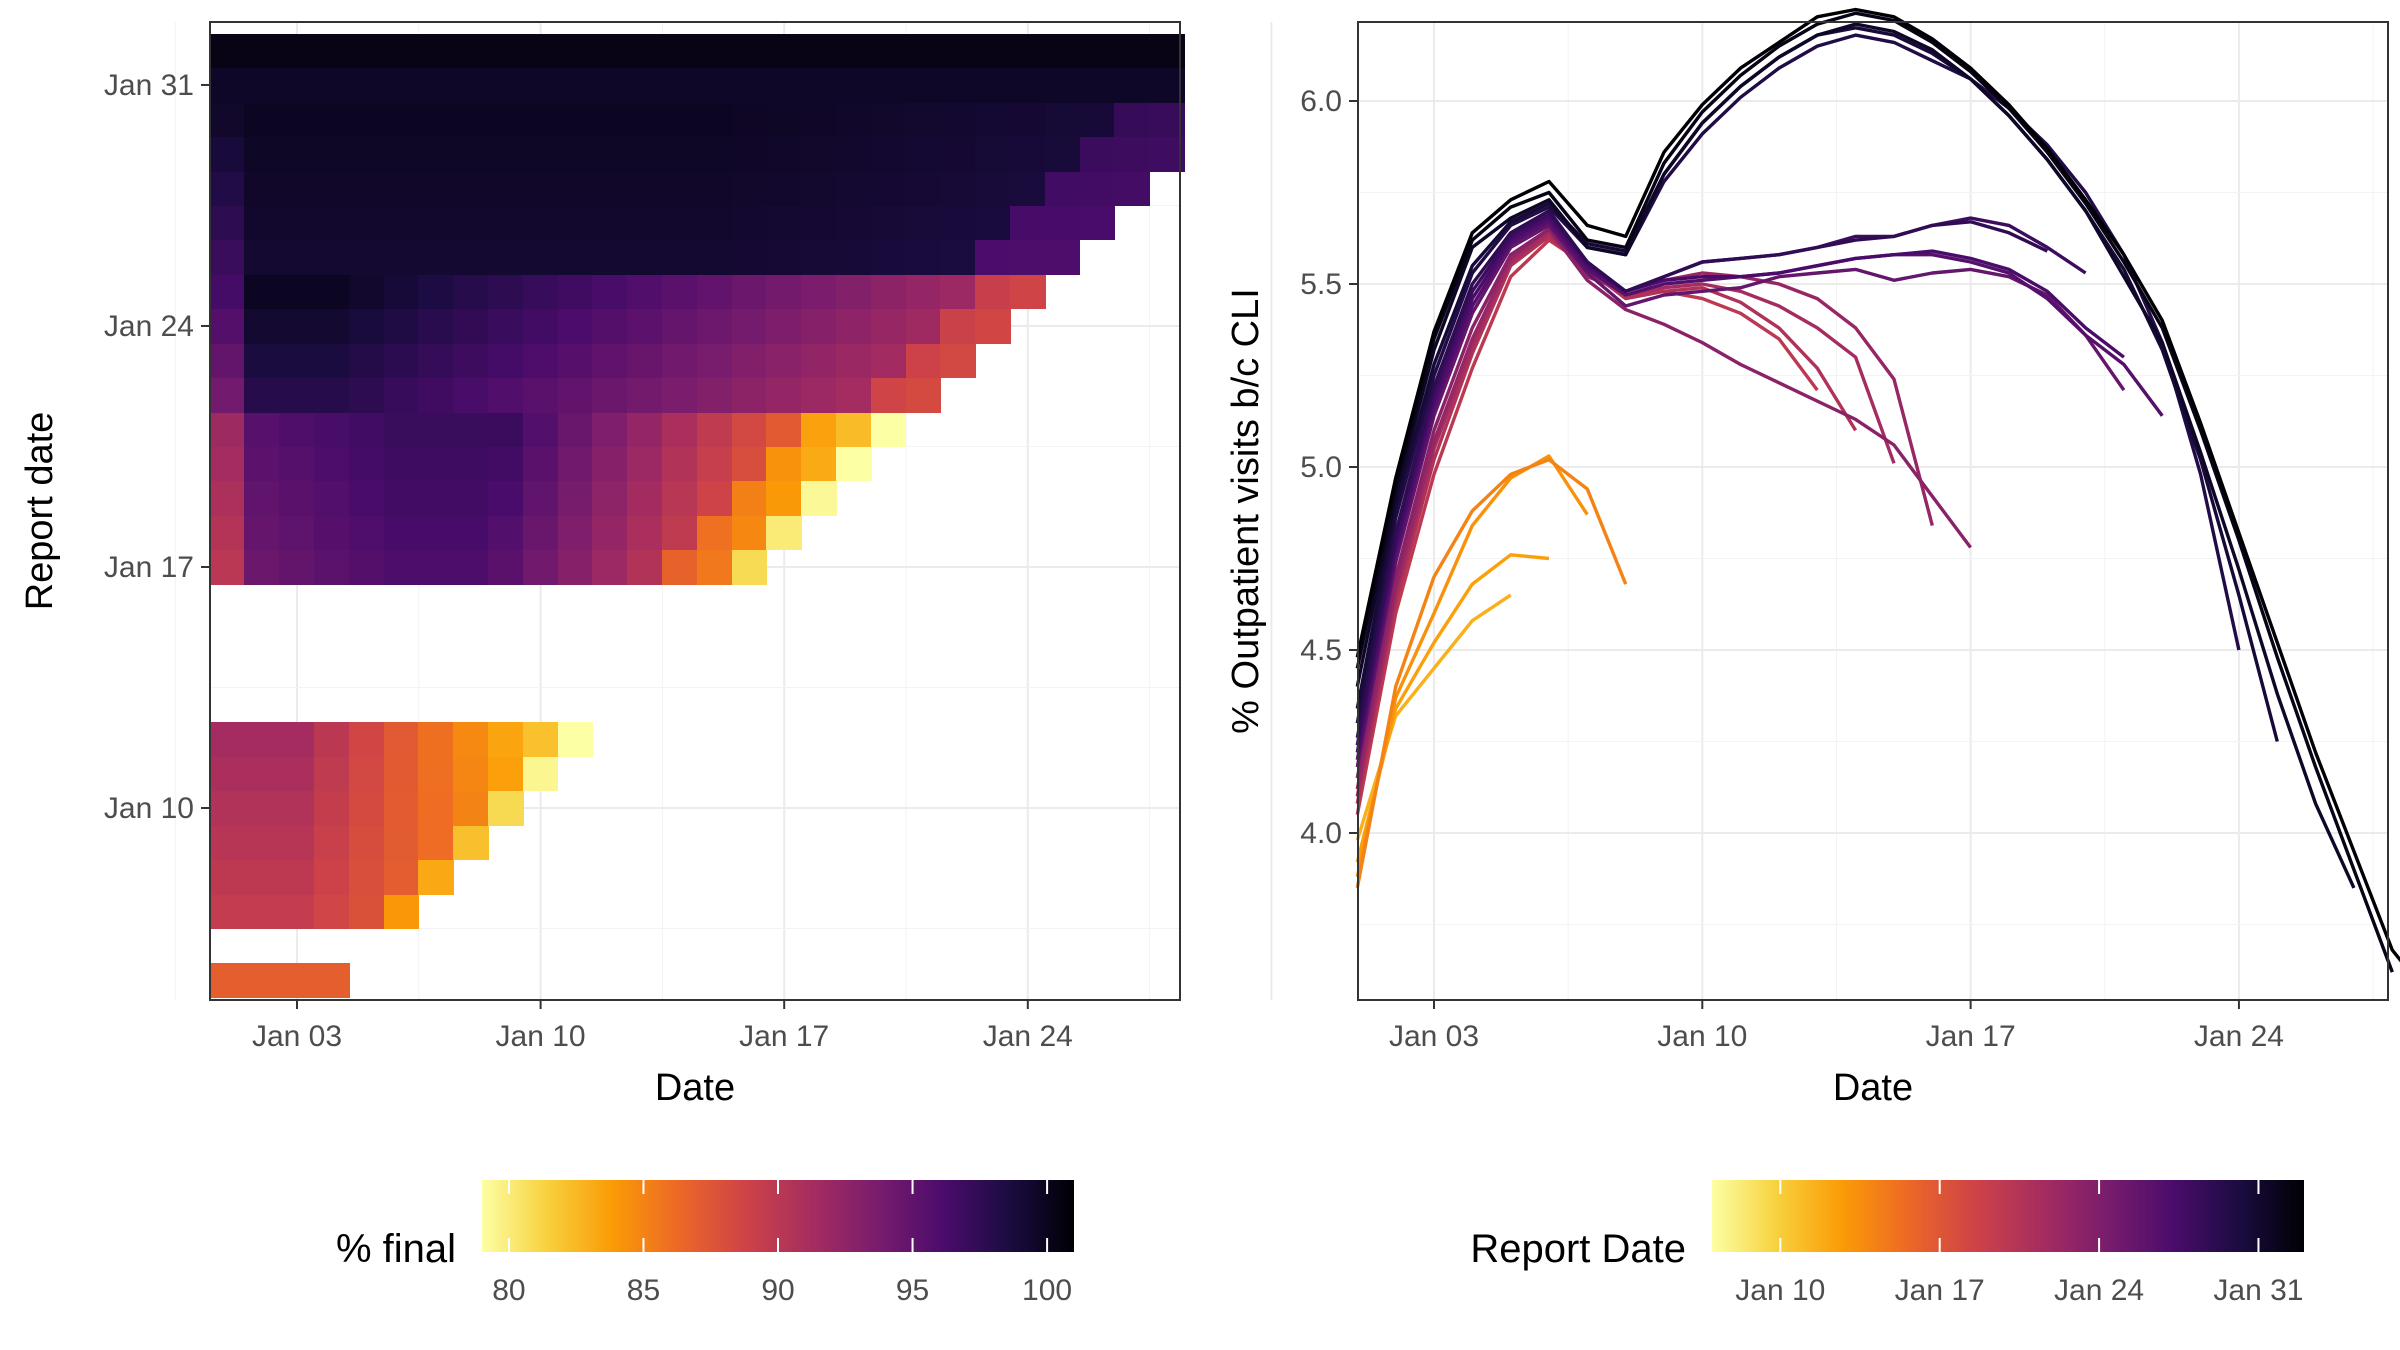 The height and width of the screenshot is (1350, 2400). I want to click on line-y-tick-label: 6.0, so click(1321, 101).